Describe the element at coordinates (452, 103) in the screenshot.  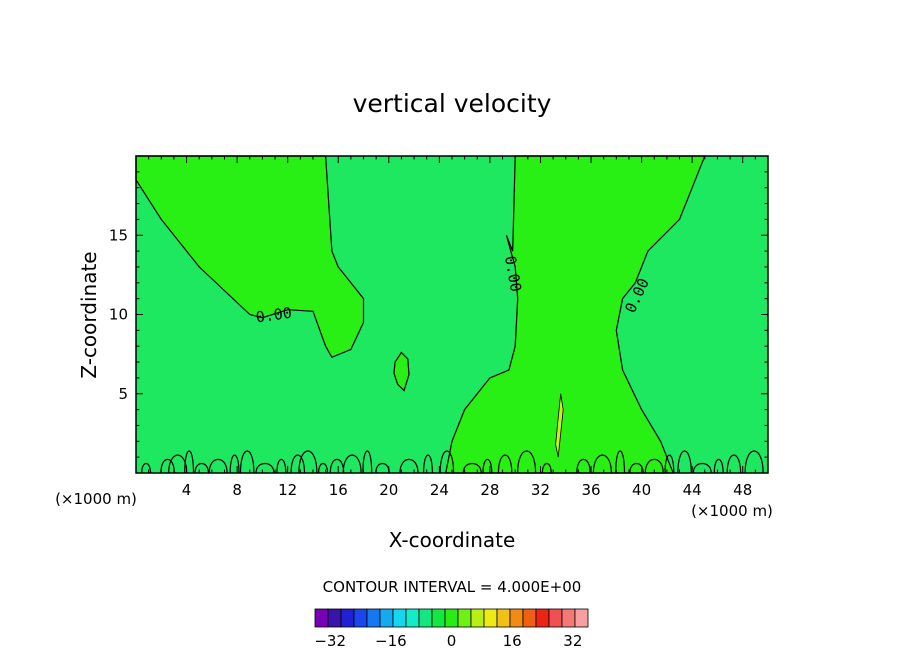
I see `chart-title: vertical velocity` at that location.